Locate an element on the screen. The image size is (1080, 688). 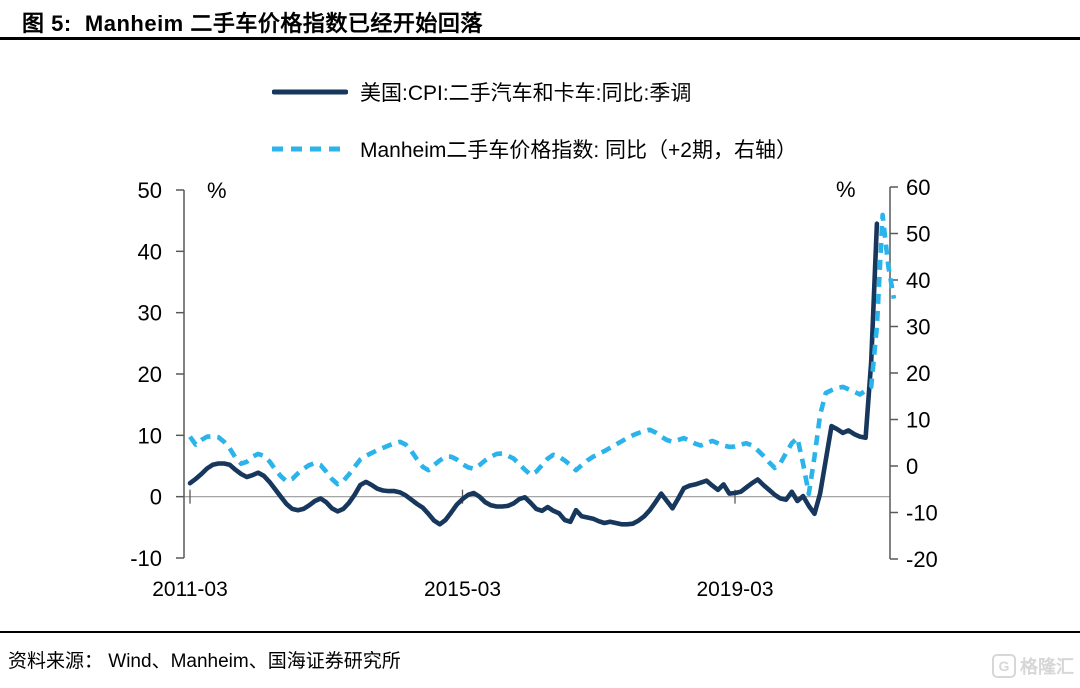
figure-title: 图 5: Manheim 二手车价格指数已经开始回落 is located at coordinates (252, 23).